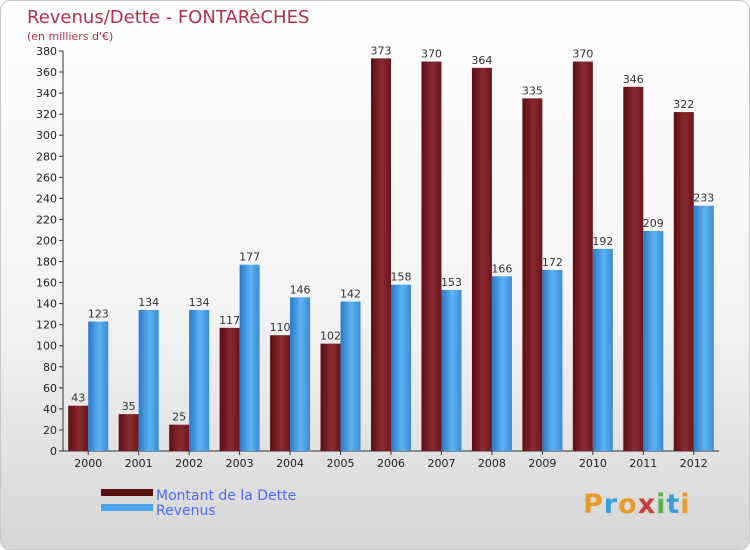  What do you see at coordinates (46, 325) in the screenshot?
I see `y-tick-label: 120` at bounding box center [46, 325].